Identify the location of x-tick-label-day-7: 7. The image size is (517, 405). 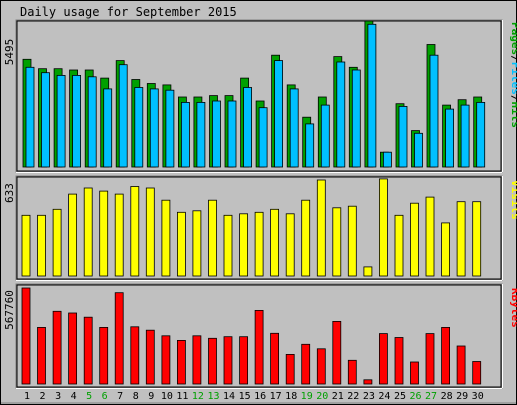
(120, 396).